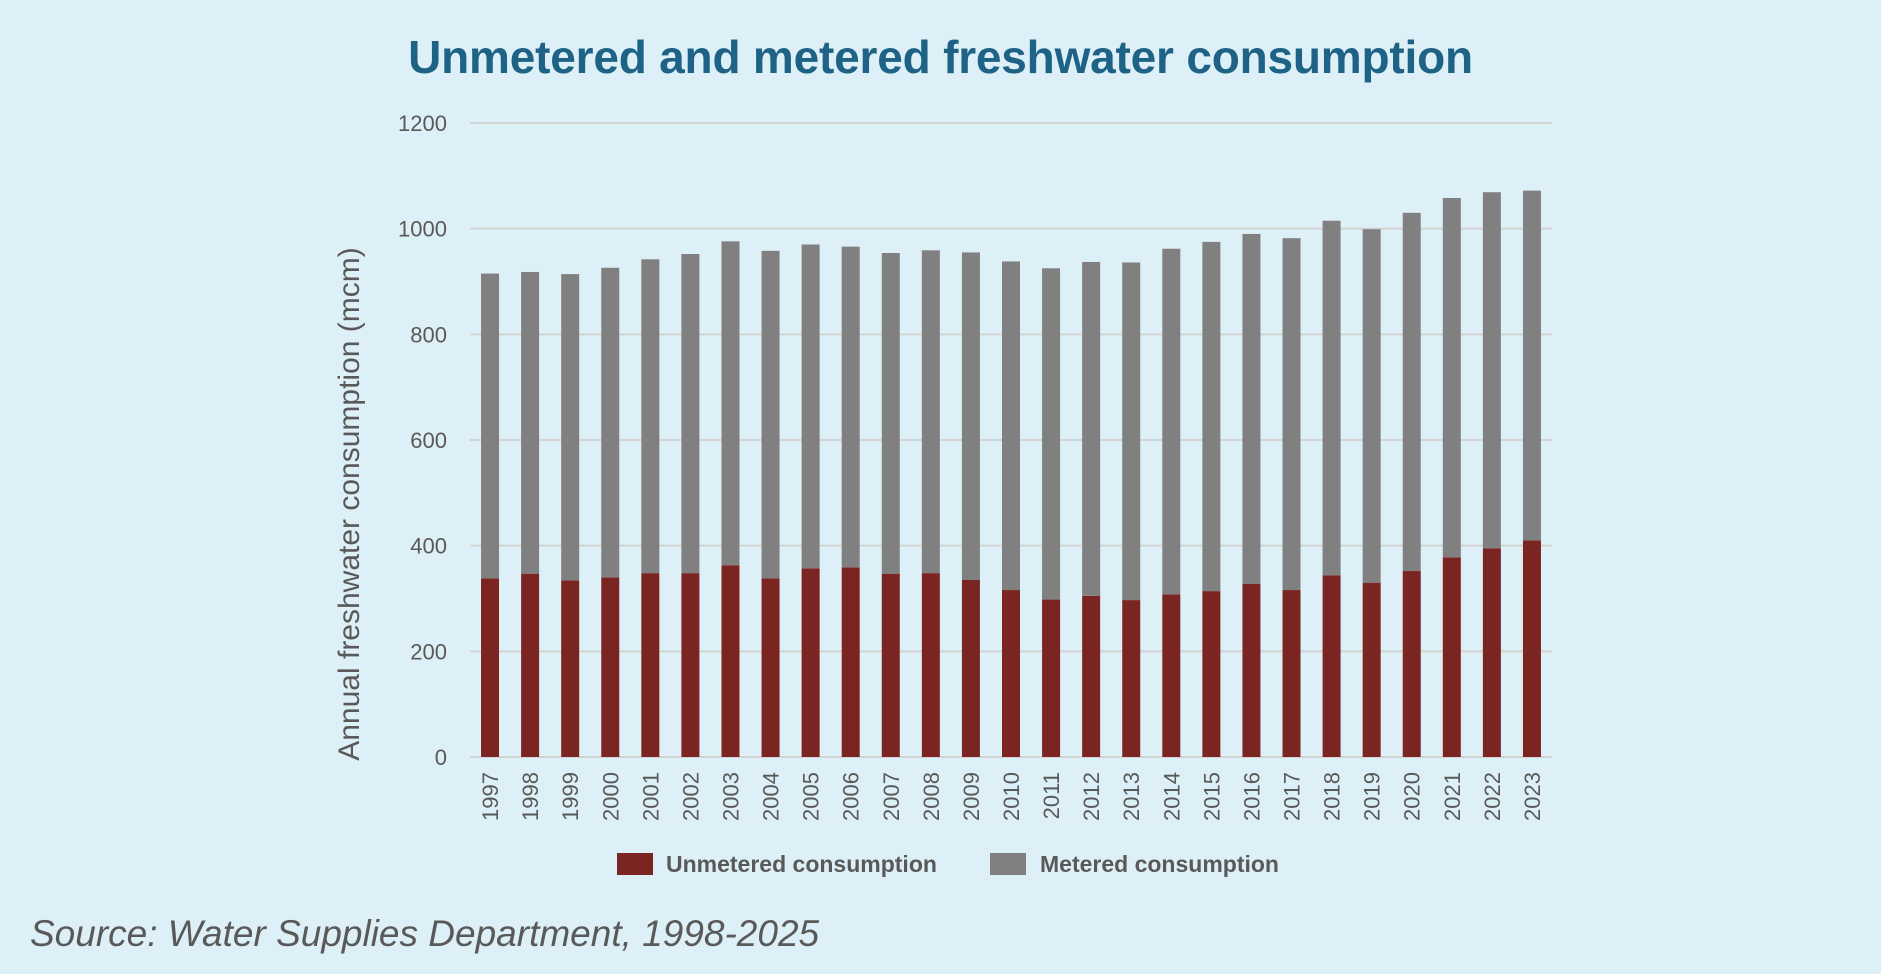 The height and width of the screenshot is (974, 1881). I want to click on x-tick-label: 2008, so click(931, 796).